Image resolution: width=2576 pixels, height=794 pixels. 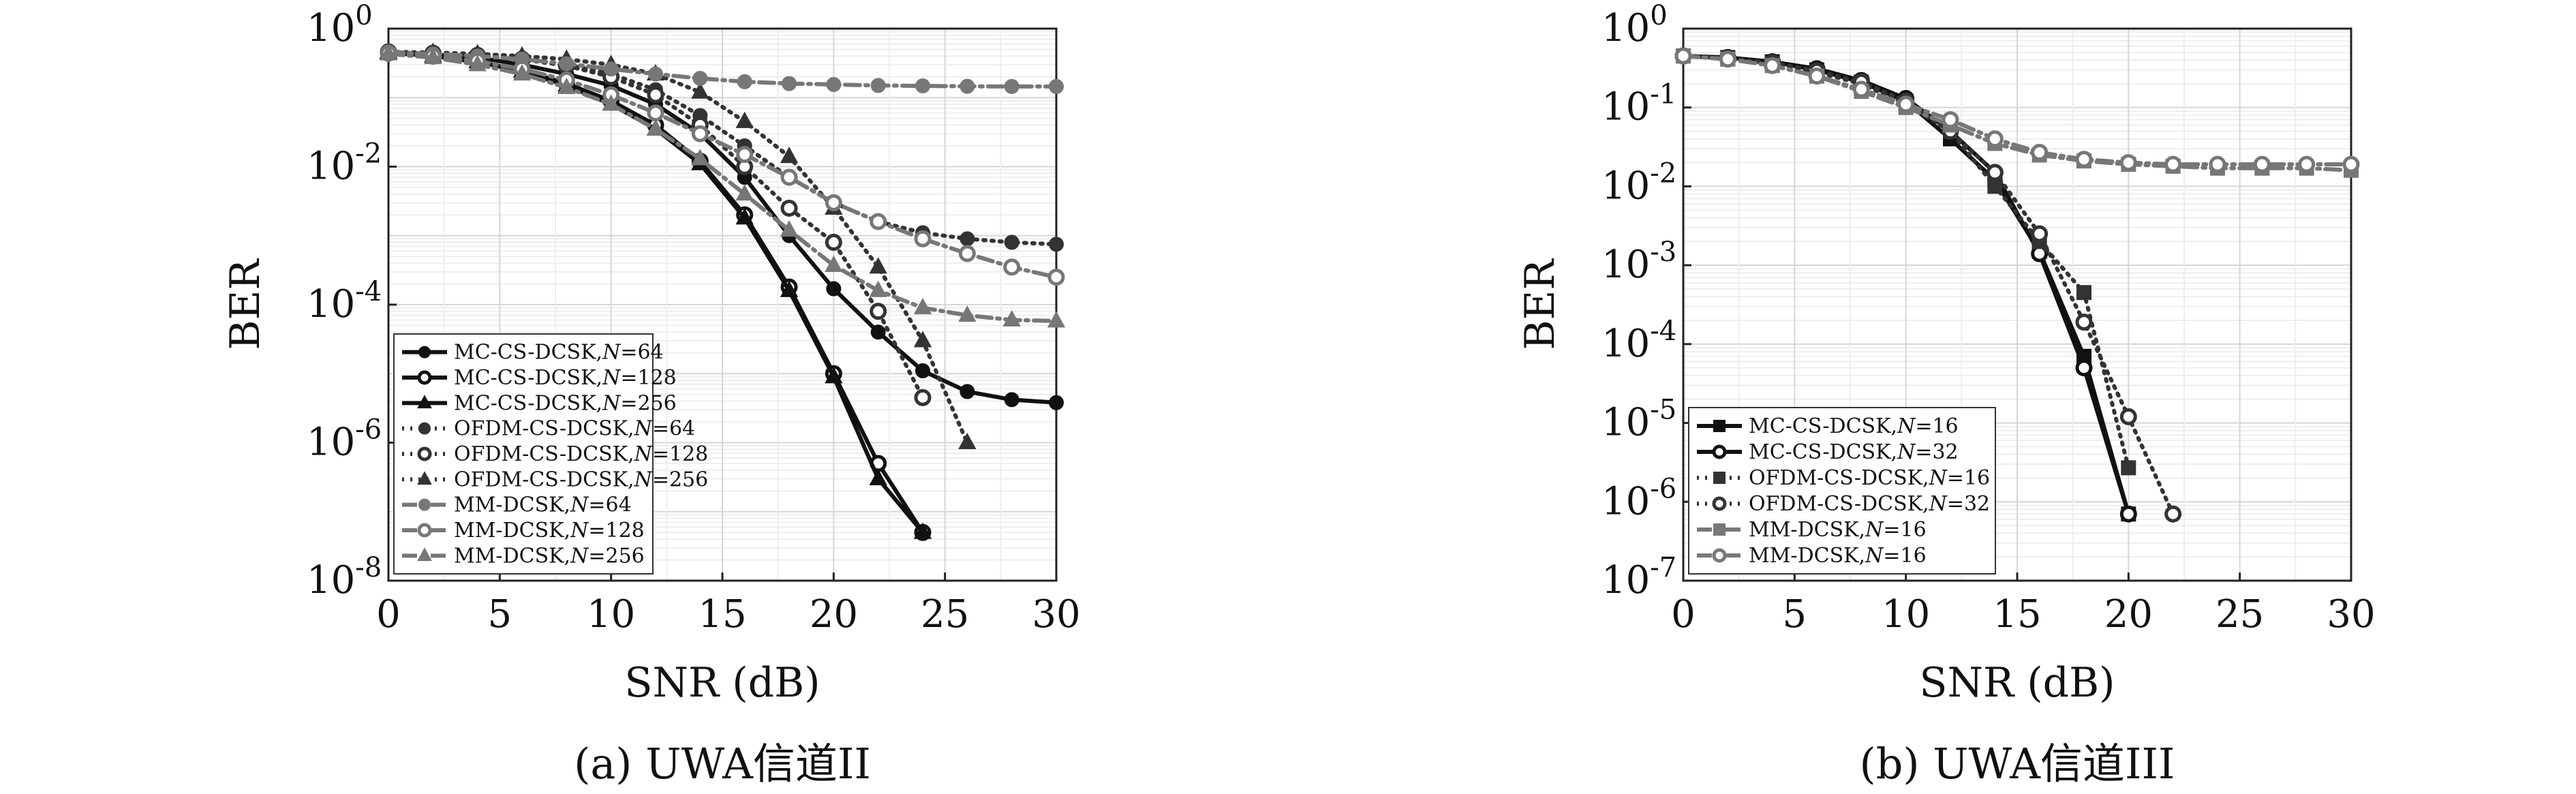 I want to click on legend-entry: OFDM-CS-DCSK,N=256, so click(x=555, y=479).